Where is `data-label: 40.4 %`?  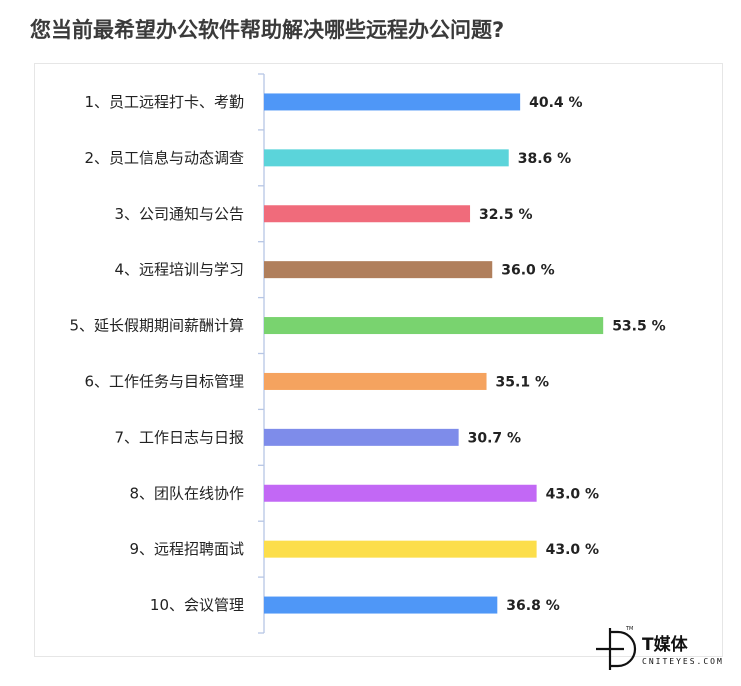 data-label: 40.4 % is located at coordinates (555, 103).